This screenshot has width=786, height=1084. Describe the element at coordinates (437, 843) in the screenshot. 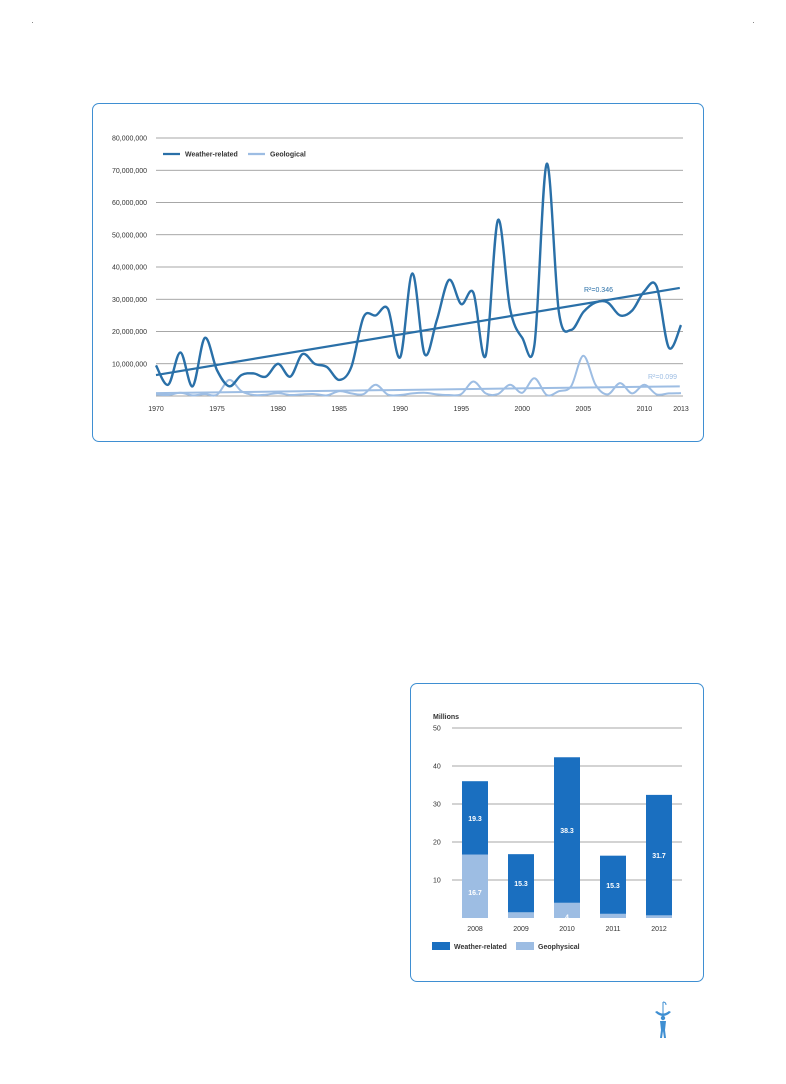

I see `y-tick-label: 20` at that location.